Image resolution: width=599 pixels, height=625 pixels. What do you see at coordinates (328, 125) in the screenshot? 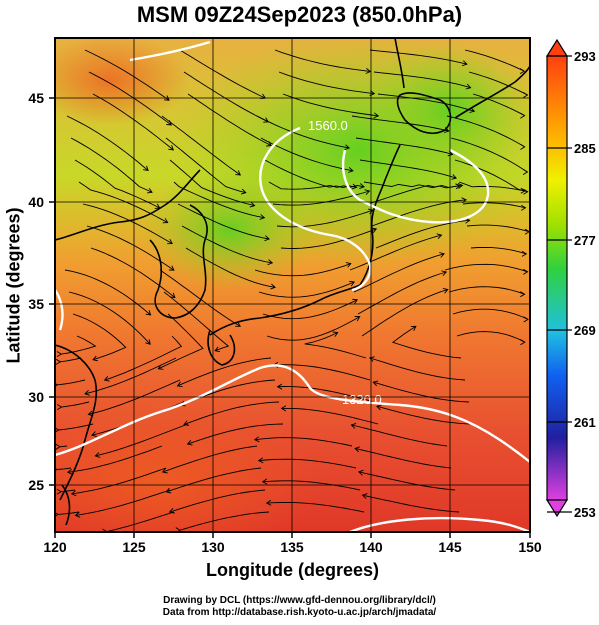
I see `contour-label-1560: 1560.0` at bounding box center [328, 125].